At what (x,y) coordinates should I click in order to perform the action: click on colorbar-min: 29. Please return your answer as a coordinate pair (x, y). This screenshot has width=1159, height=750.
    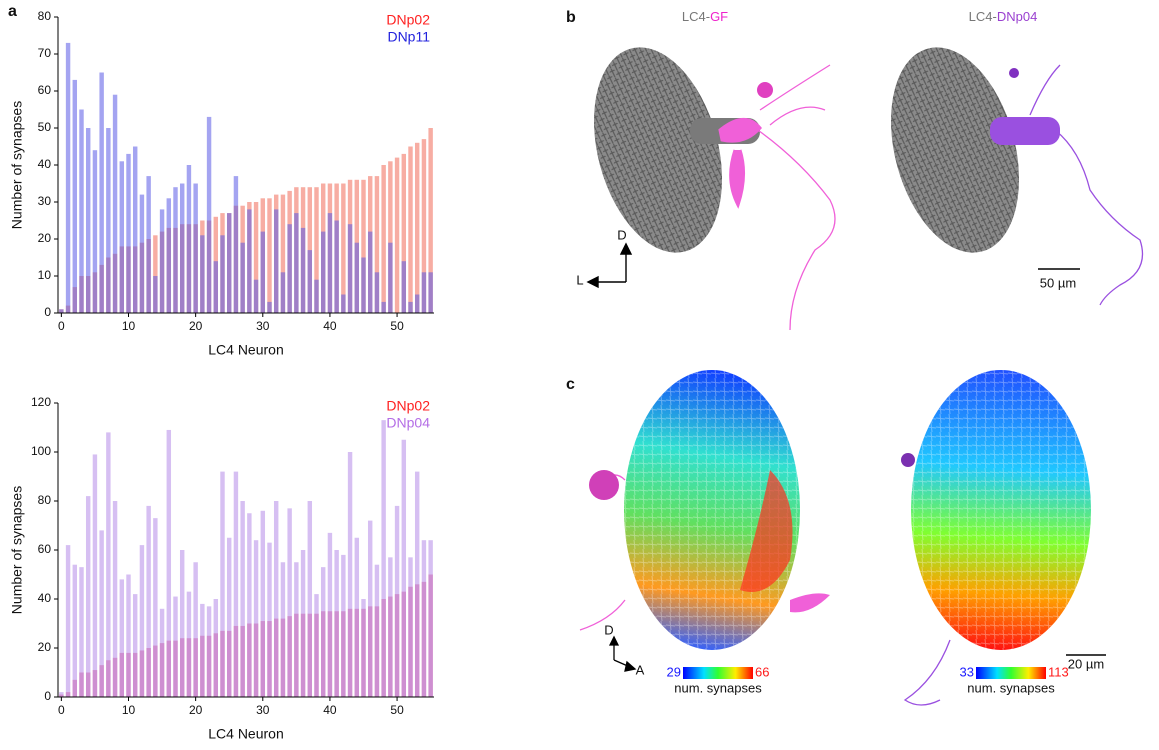
    Looking at the image, I should click on (674, 671).